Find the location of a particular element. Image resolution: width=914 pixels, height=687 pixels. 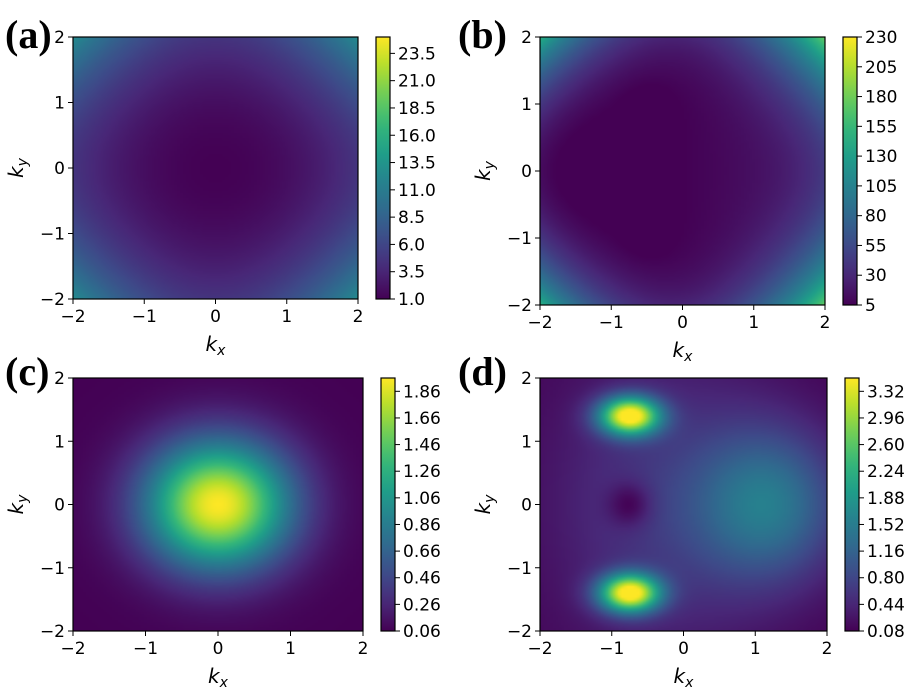

colorbar-tick-label: 1.88 is located at coordinates (886, 499).